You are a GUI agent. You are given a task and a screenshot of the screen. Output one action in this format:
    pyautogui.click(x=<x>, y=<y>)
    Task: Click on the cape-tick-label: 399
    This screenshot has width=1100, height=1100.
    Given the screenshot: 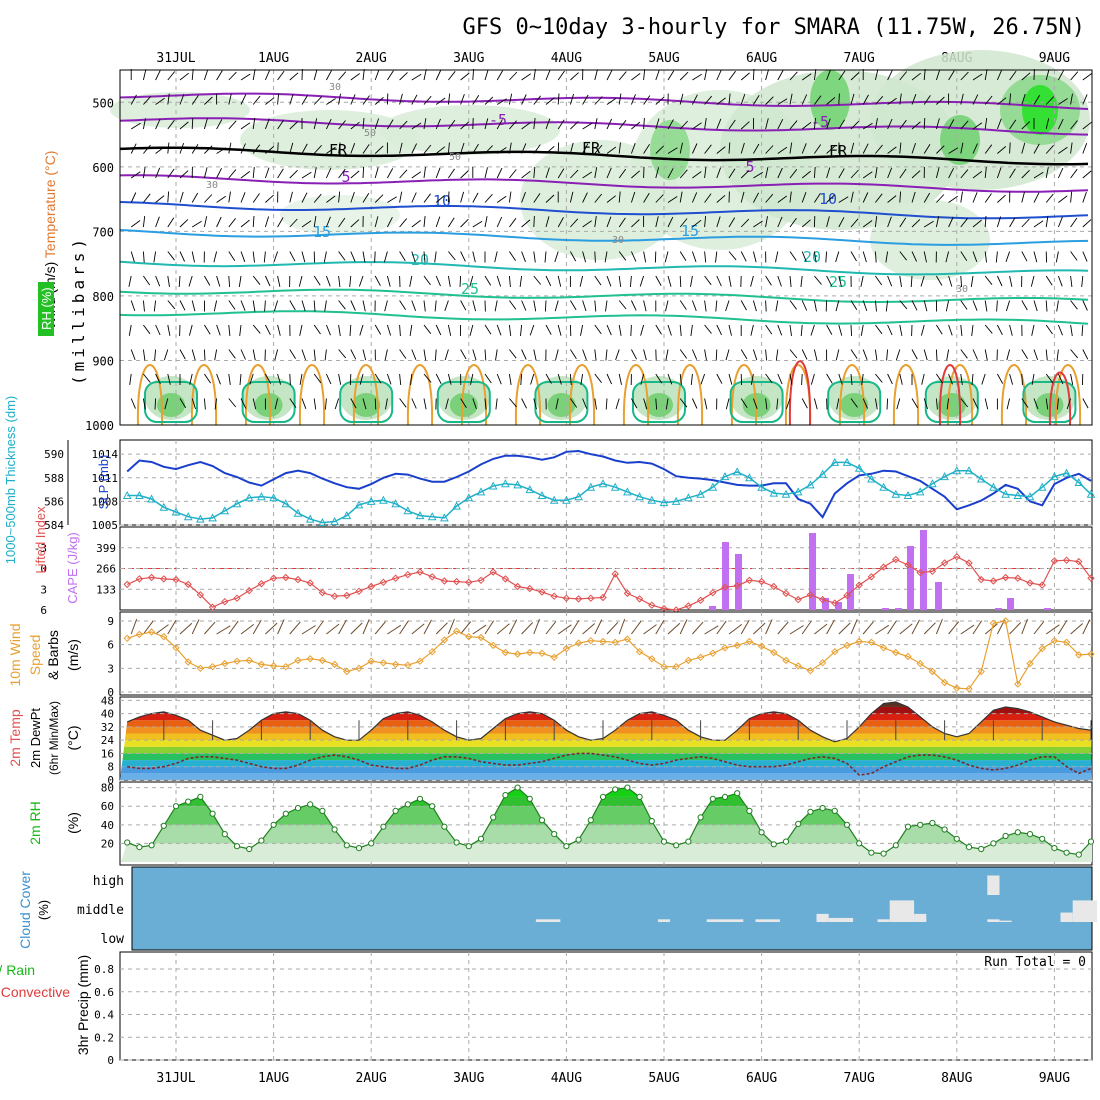 What is the action you would take?
    pyautogui.click(x=106, y=548)
    